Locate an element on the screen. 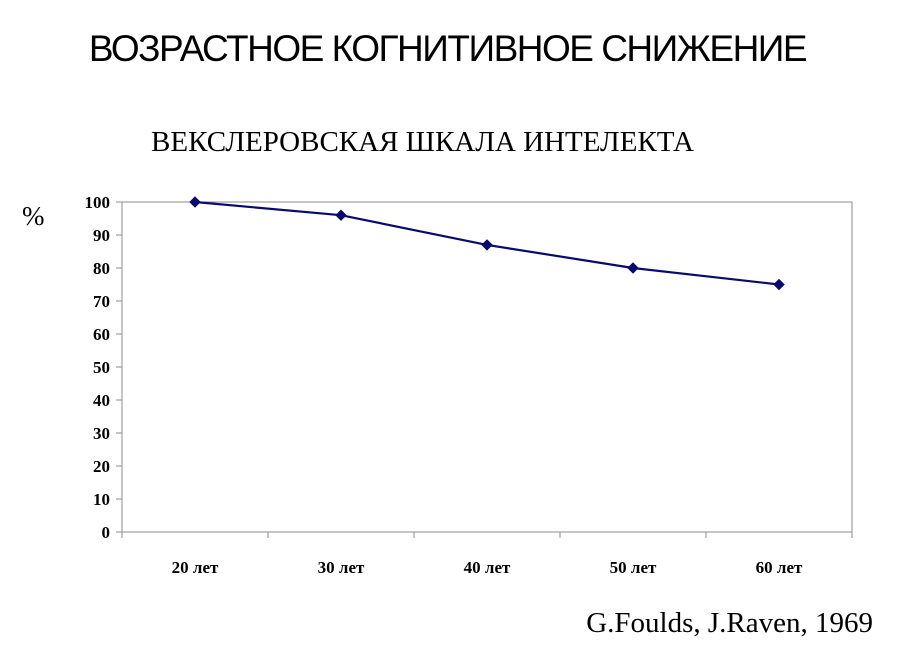  y-tick-label: 30 is located at coordinates (101, 433).